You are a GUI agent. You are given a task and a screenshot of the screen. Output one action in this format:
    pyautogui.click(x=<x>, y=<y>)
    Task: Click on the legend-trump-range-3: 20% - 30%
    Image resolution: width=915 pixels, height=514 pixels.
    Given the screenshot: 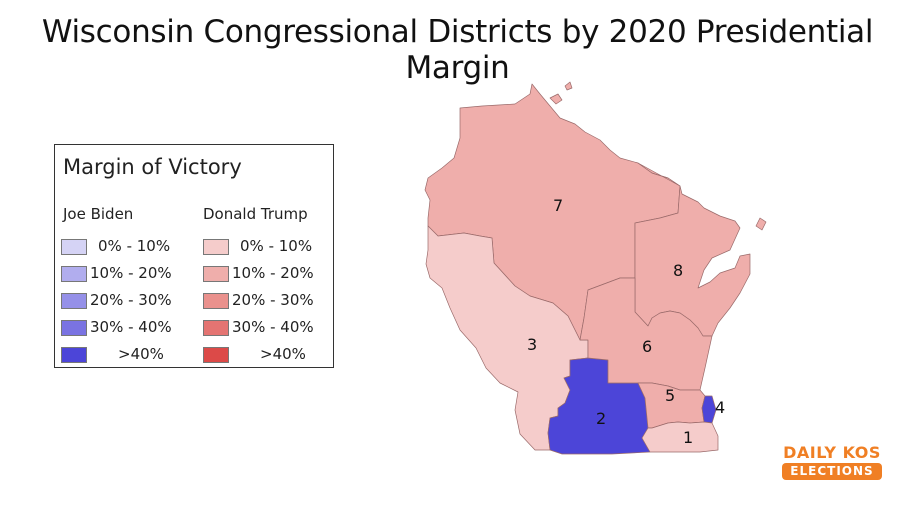 What is the action you would take?
    pyautogui.click(x=273, y=300)
    